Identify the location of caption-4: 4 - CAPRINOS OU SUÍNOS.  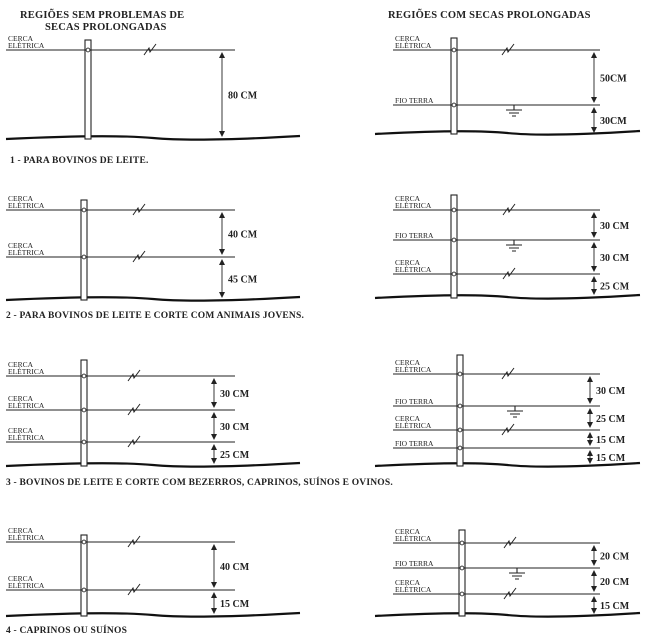
(66, 628).